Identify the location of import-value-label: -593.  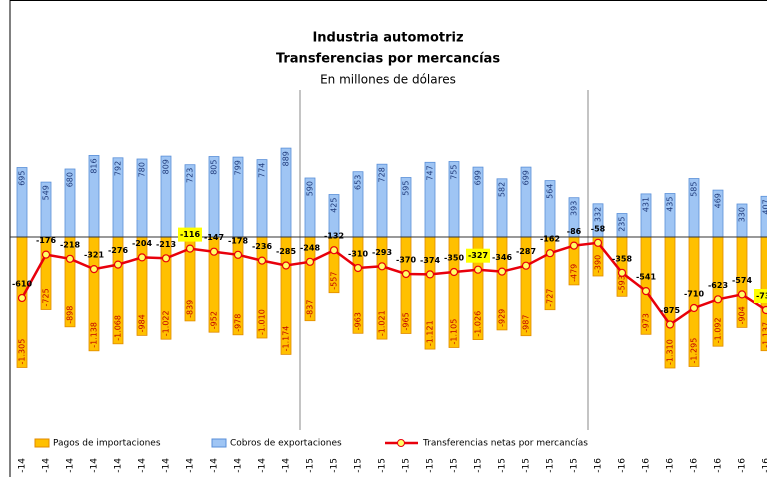
(622, 284).